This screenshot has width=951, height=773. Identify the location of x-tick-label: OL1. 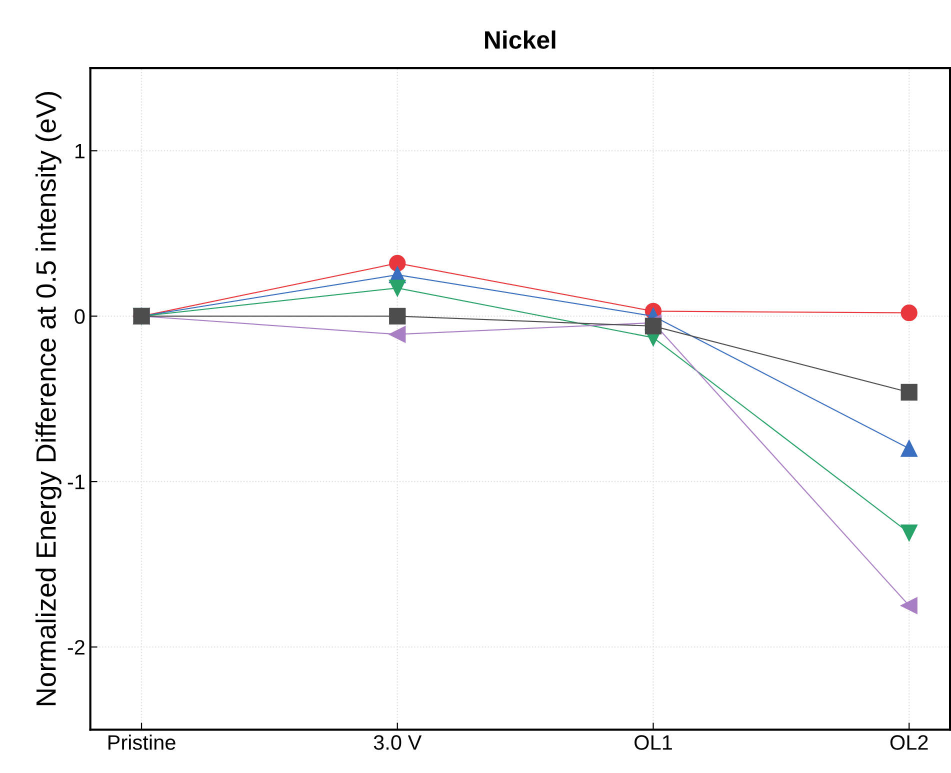
(653, 742).